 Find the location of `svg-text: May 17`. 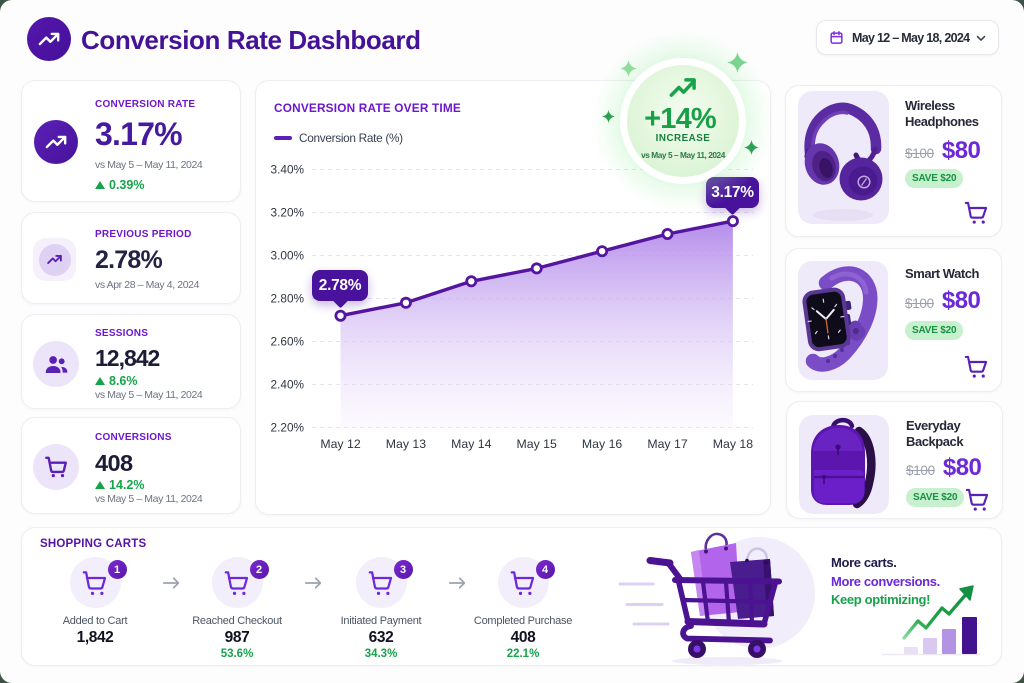

svg-text: May 17 is located at coordinates (667, 444).